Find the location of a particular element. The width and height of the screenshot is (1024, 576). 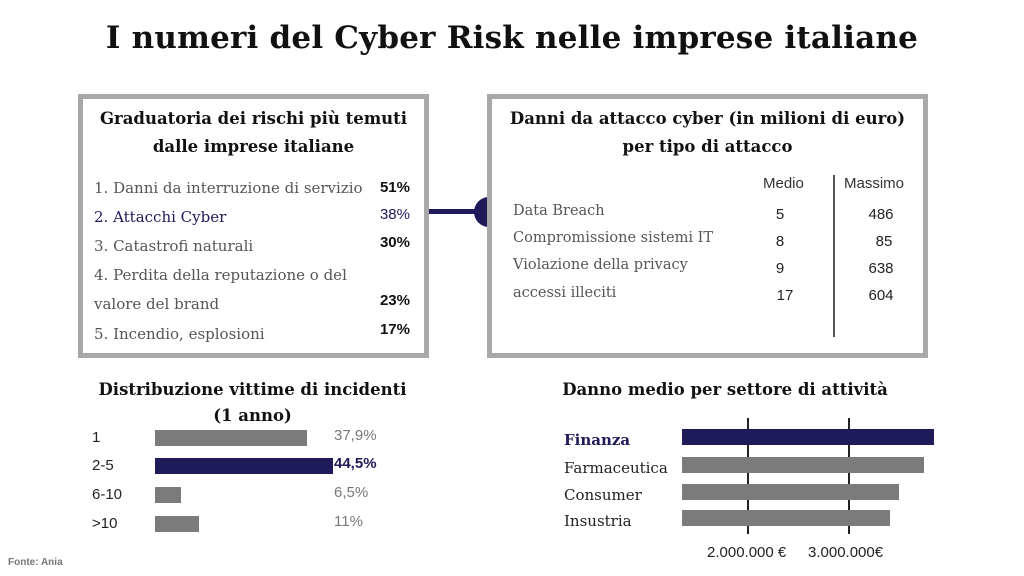

sector-category-label: Consumer is located at coordinates (603, 495).